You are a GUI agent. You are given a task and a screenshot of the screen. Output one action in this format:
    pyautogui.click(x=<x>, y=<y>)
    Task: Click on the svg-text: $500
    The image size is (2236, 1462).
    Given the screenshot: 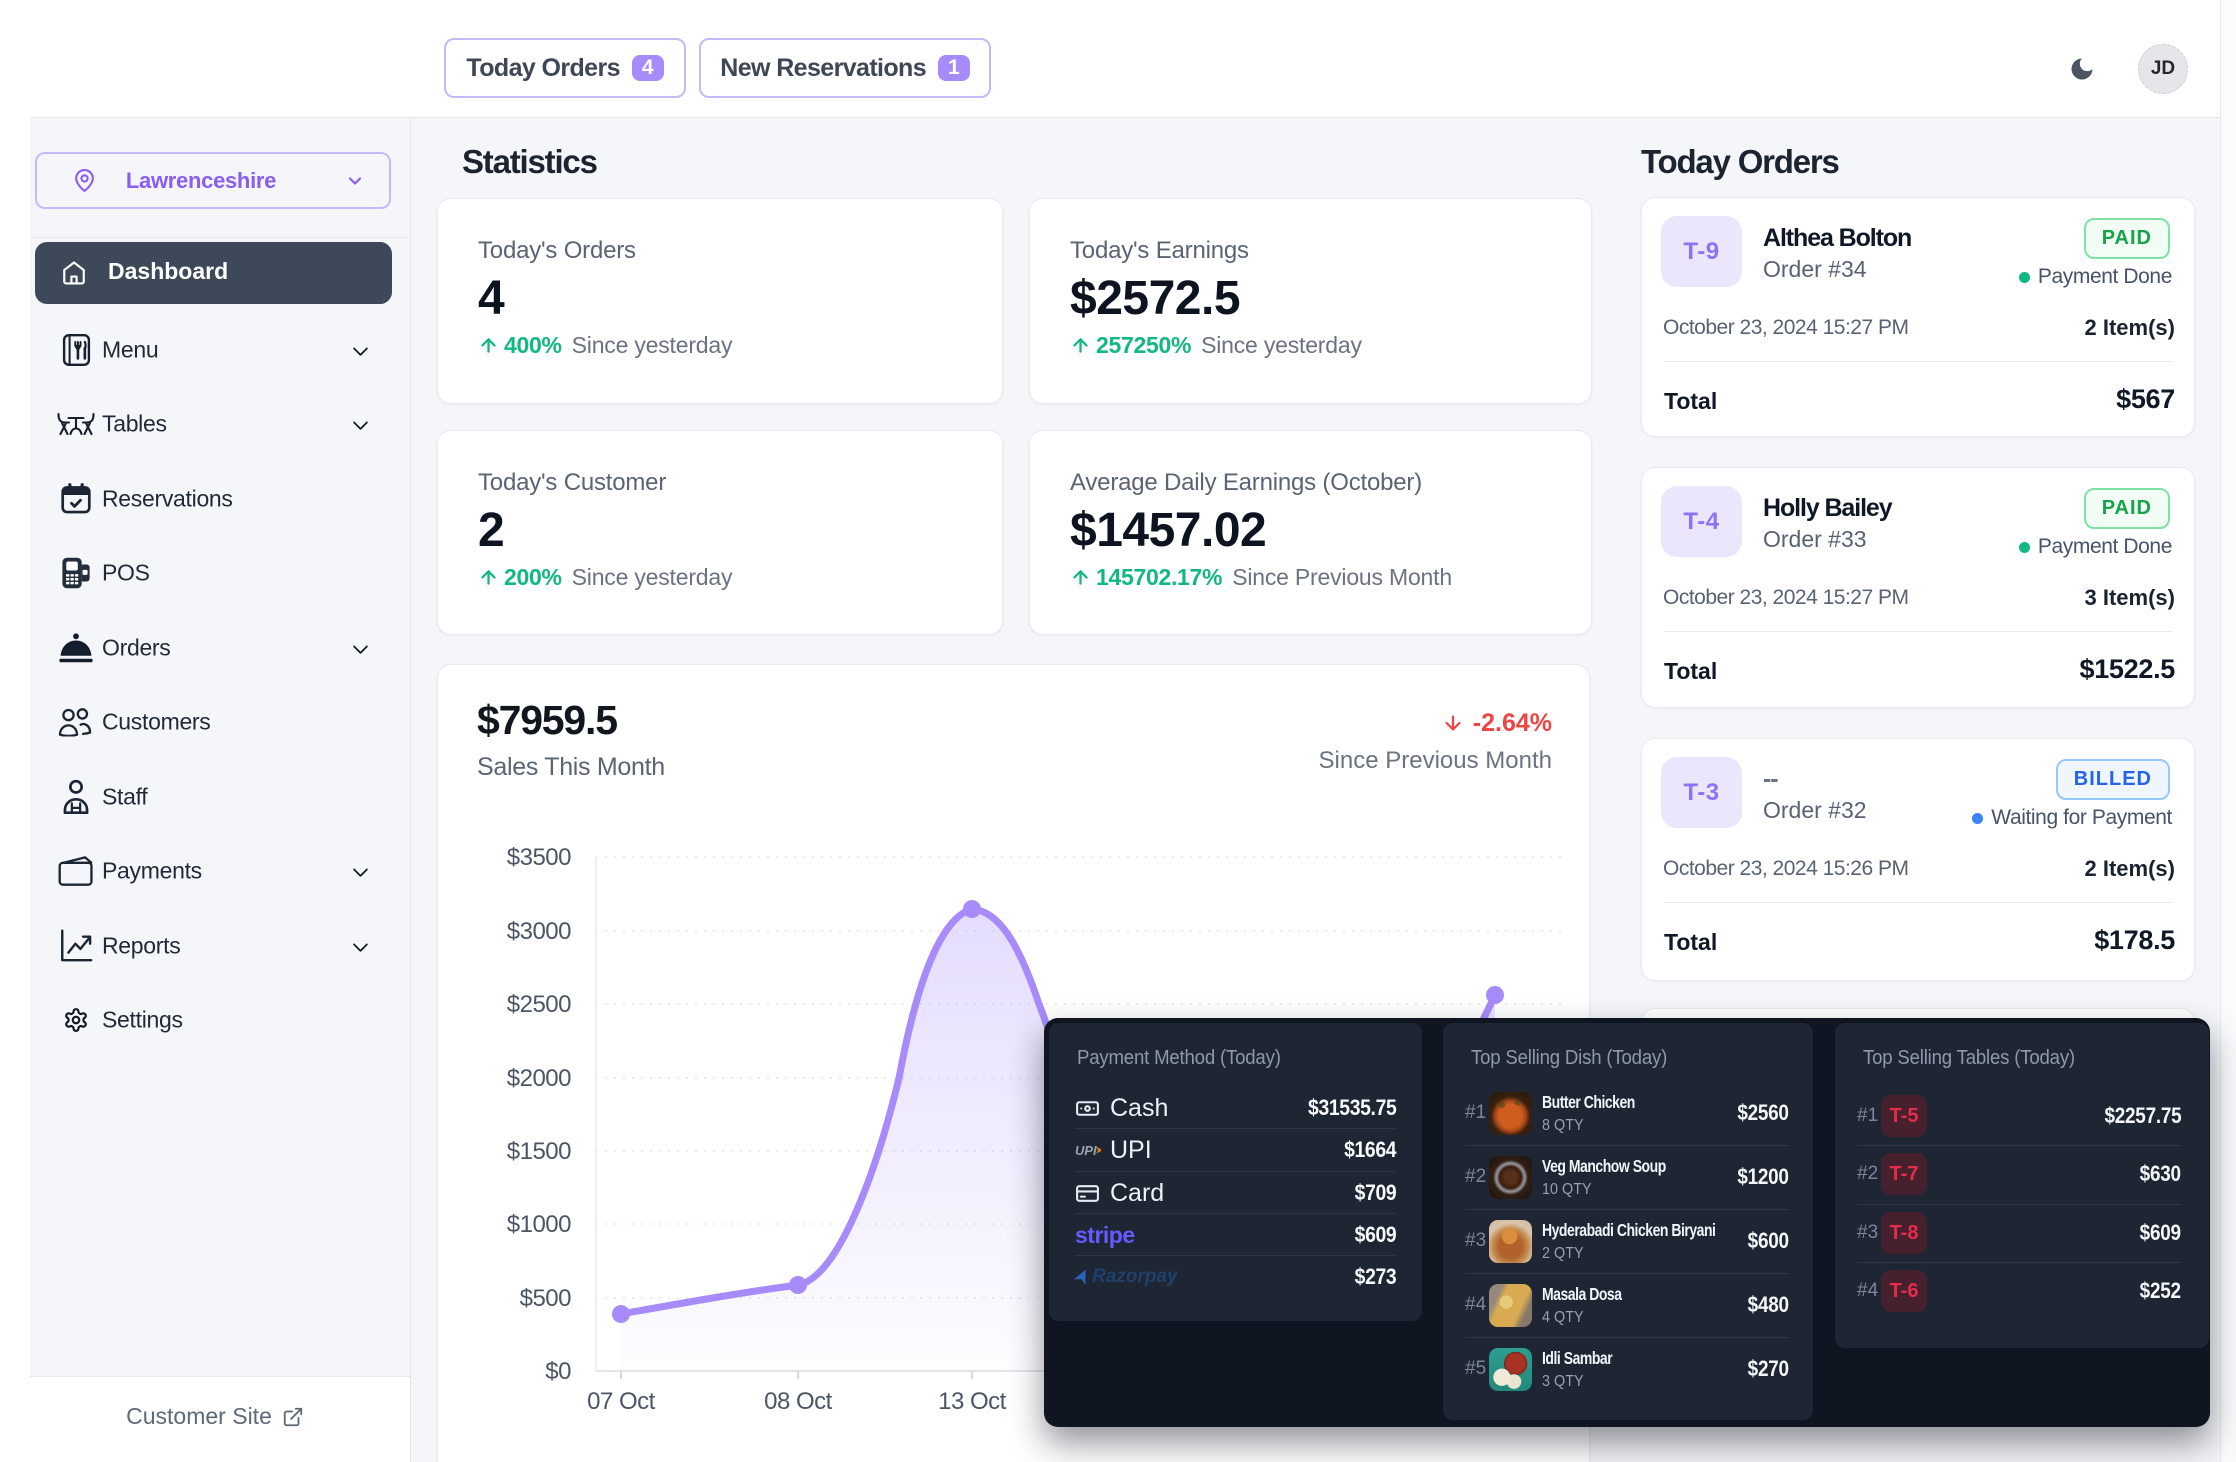 What is the action you would take?
    pyautogui.click(x=546, y=1298)
    